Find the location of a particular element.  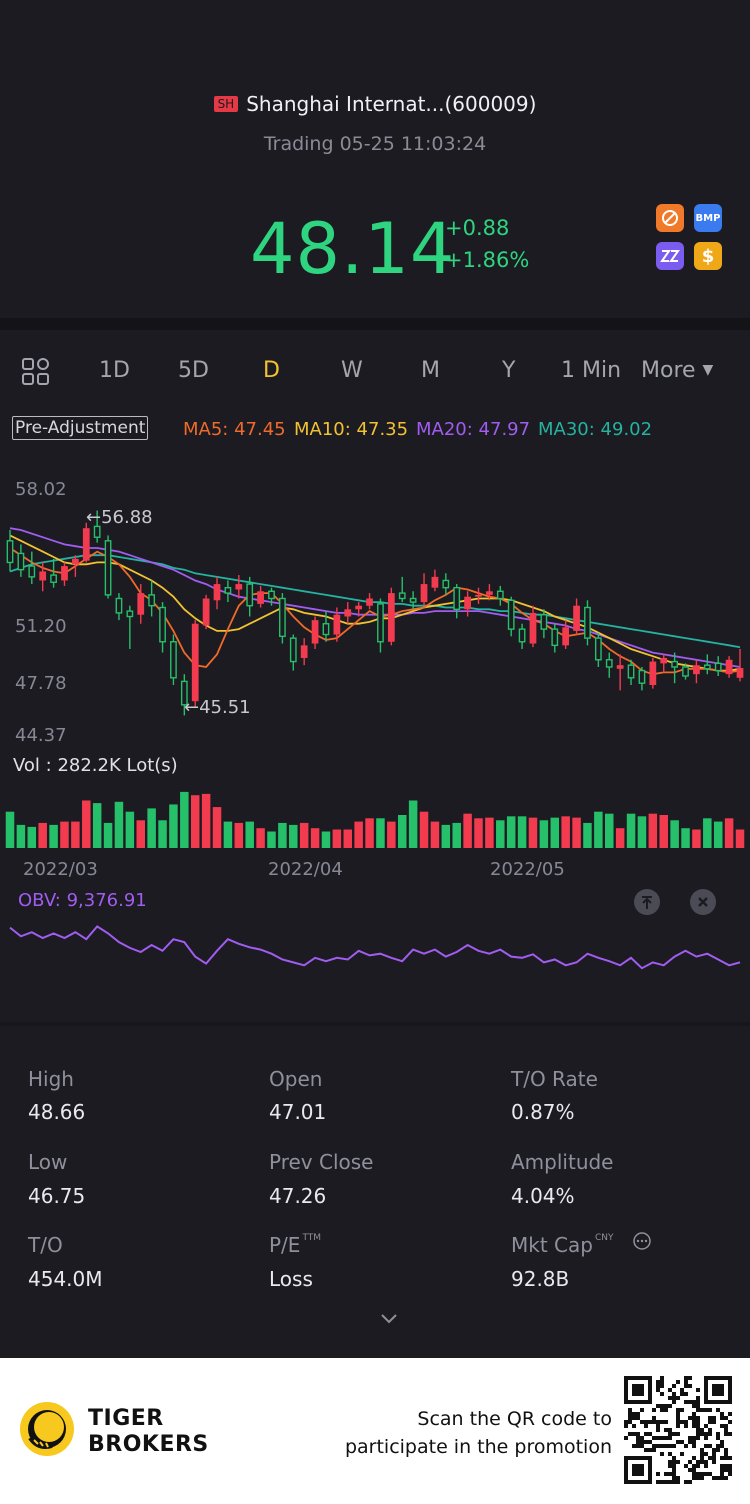

bmp-badge-icon: BMP is located at coordinates (708, 218).